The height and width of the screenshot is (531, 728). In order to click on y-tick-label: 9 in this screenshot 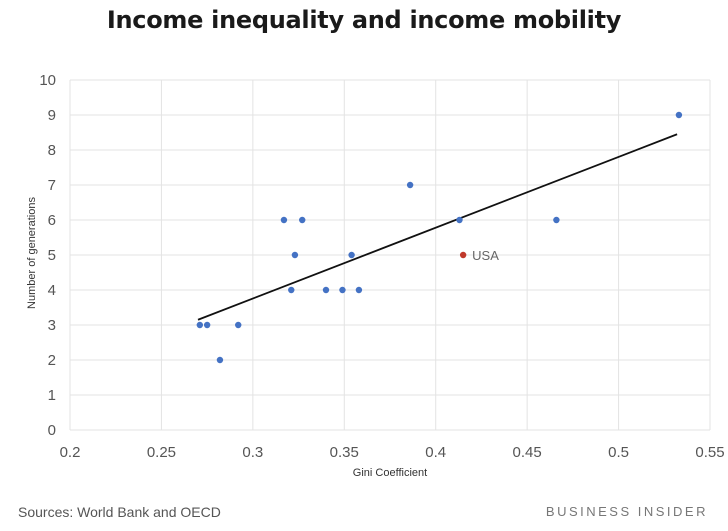, I will do `click(52, 115)`.